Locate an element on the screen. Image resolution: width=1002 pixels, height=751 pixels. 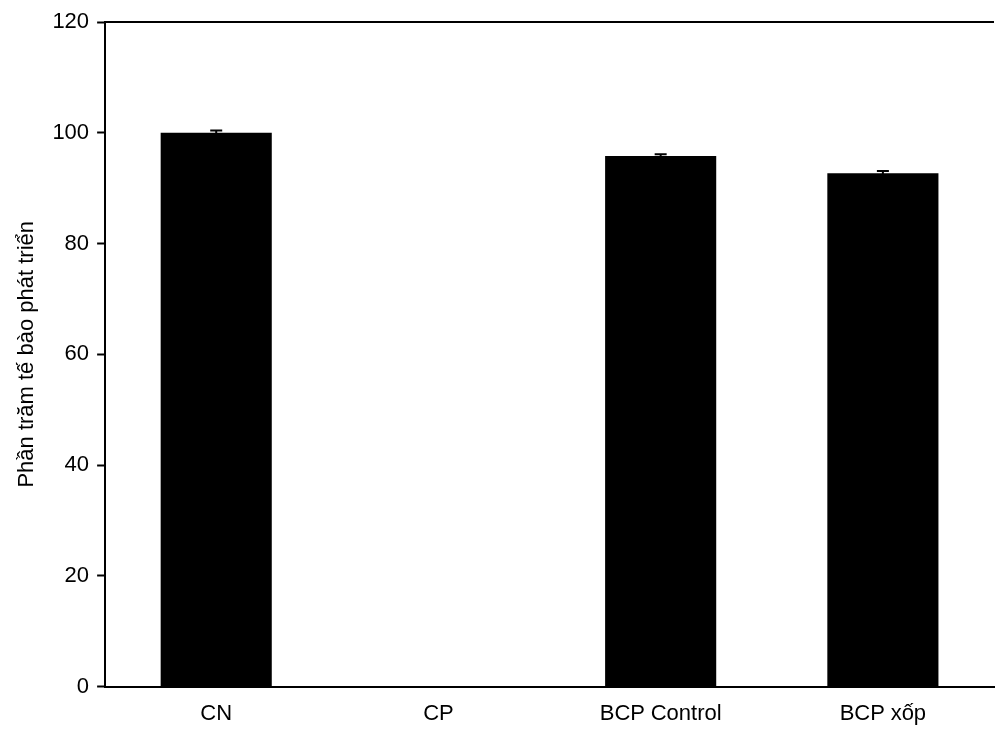
y-tick-label: 60 is located at coordinates (77, 353).